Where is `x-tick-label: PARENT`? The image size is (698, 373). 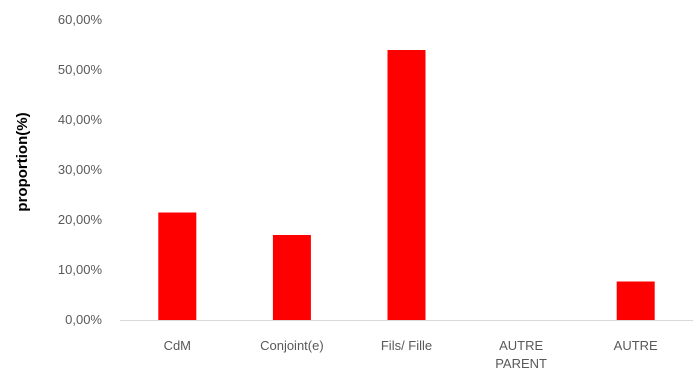
x-tick-label: PARENT is located at coordinates (521, 363).